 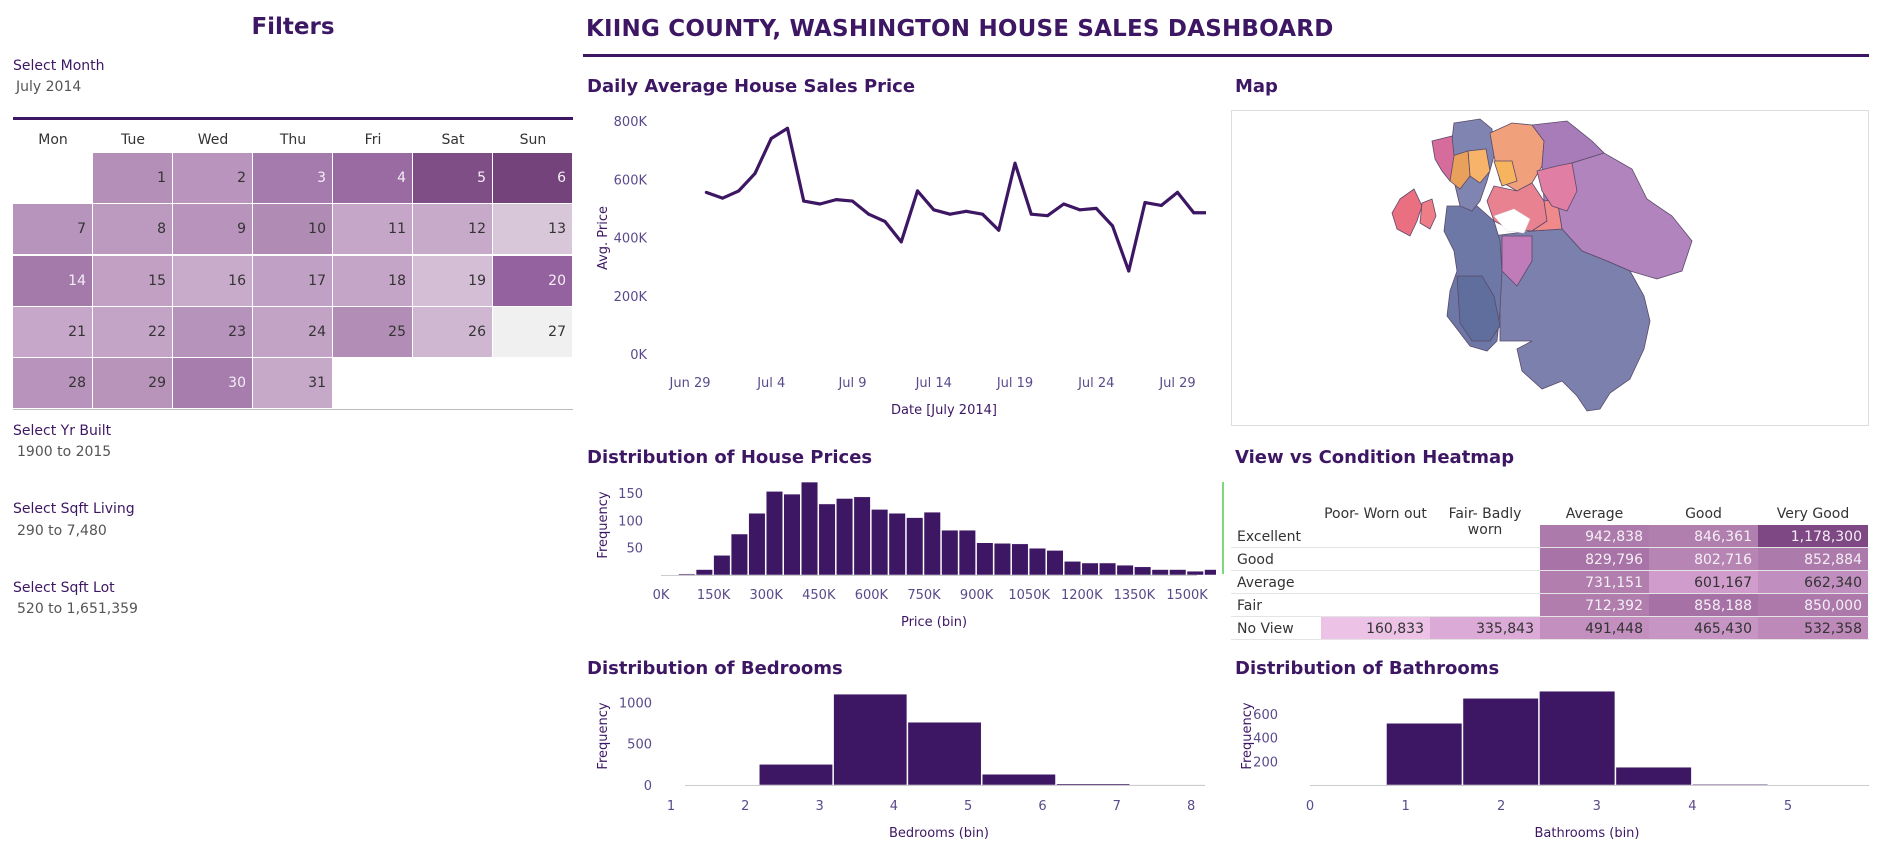 What do you see at coordinates (292, 178) in the screenshot?
I see `calendar-day: 3` at bounding box center [292, 178].